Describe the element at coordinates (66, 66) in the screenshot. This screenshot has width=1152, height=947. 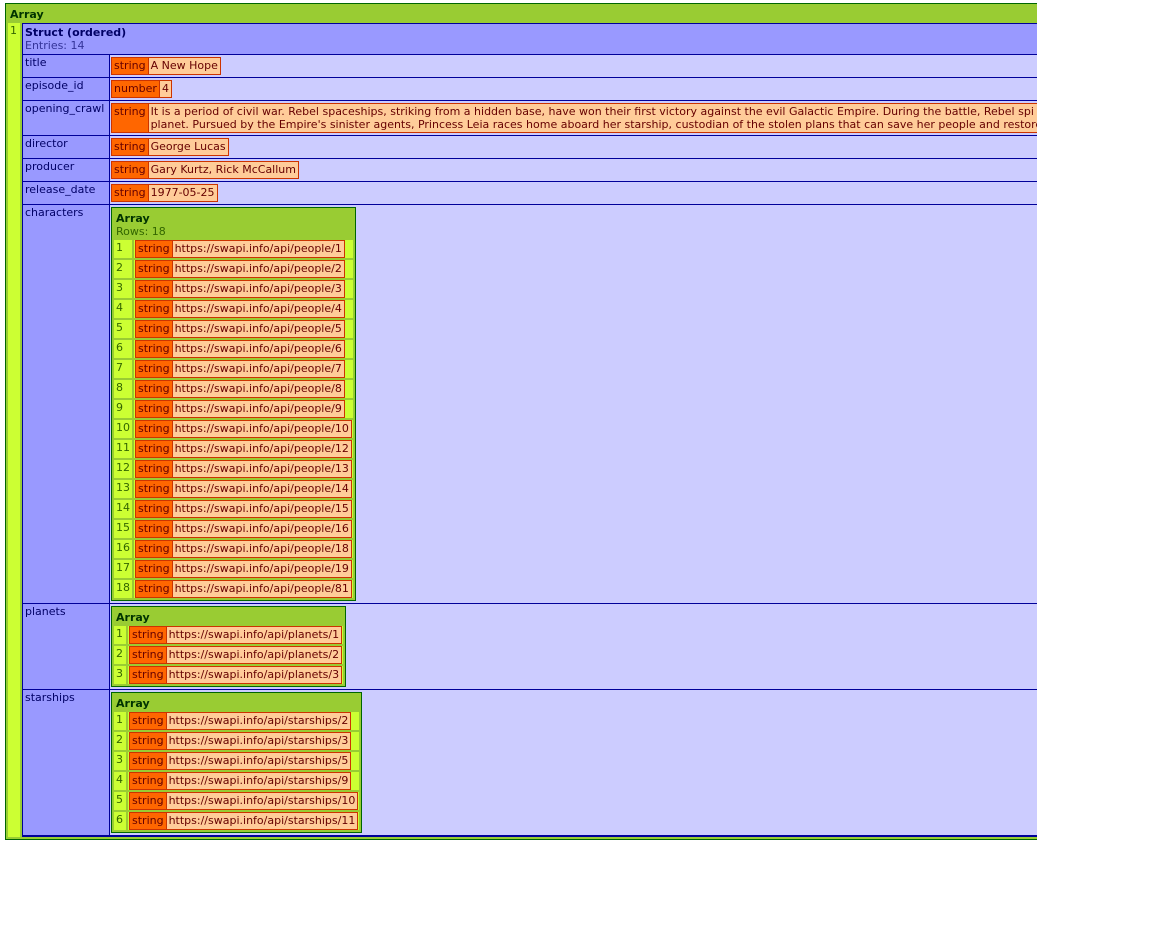
I see `key-title: title` at that location.